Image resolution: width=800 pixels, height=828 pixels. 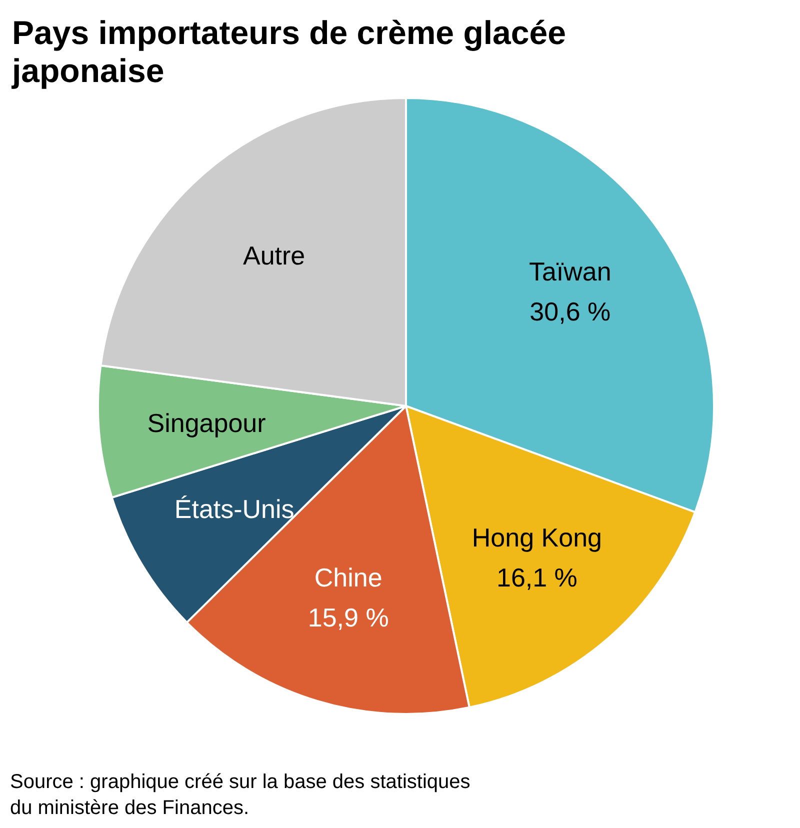 I want to click on slice-label: Singapour, so click(x=206, y=423).